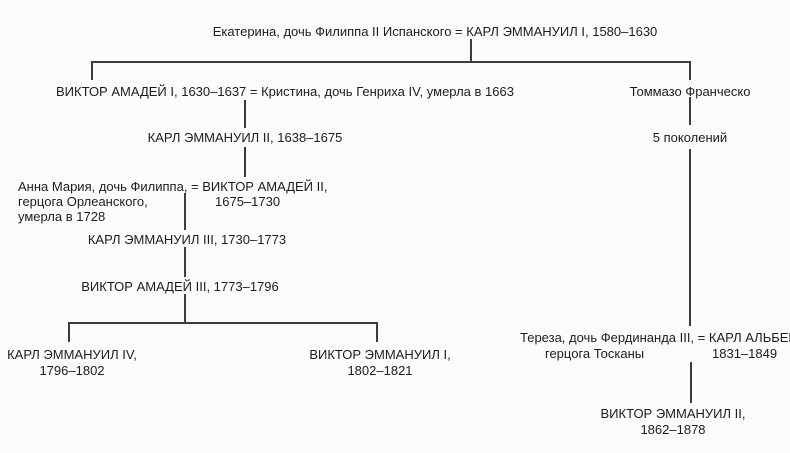  Describe the element at coordinates (245, 114) in the screenshot. I see `connector-viktor1-karl2` at that location.